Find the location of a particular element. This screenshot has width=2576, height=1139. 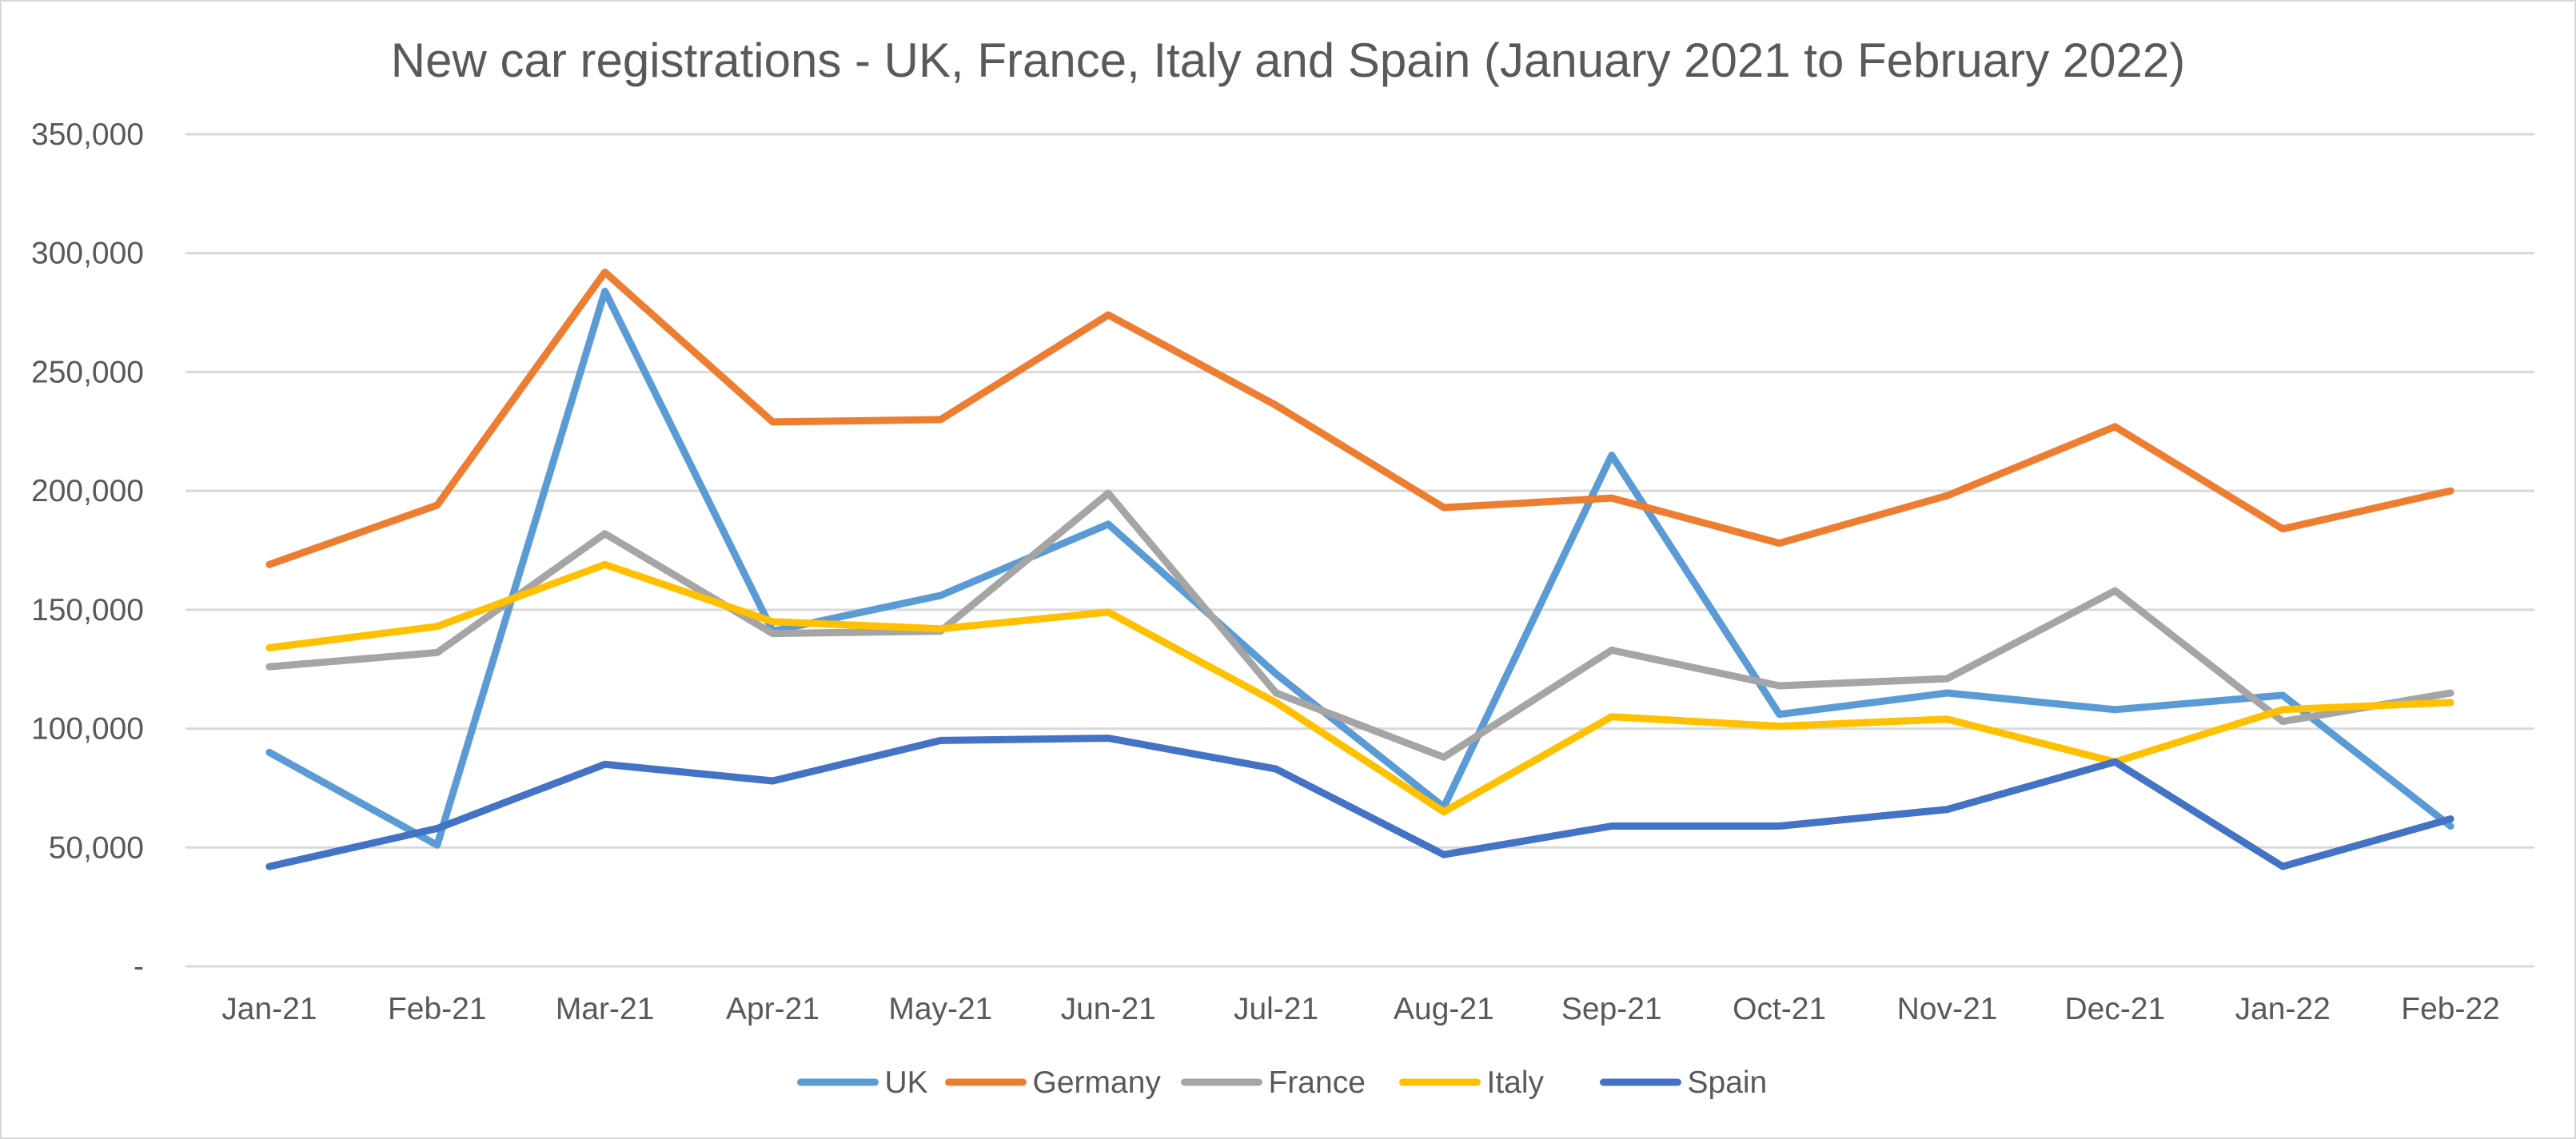

legend-item-italy: Italy is located at coordinates (1472, 1082).